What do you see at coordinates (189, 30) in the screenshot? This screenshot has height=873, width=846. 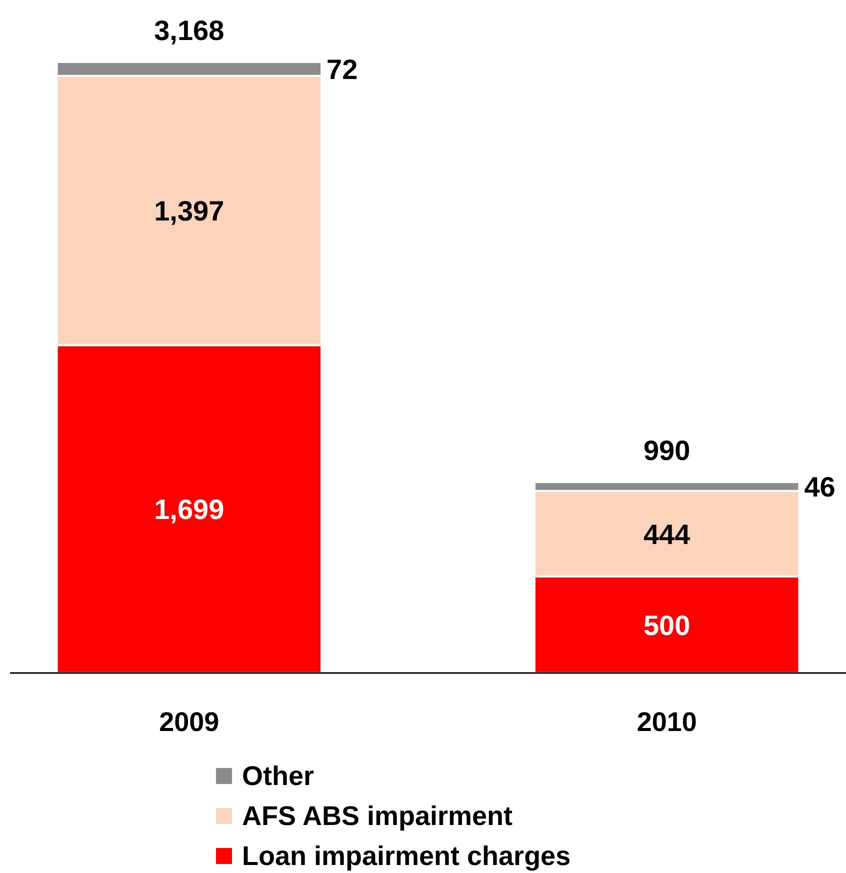 I see `total-label: 3,168` at bounding box center [189, 30].